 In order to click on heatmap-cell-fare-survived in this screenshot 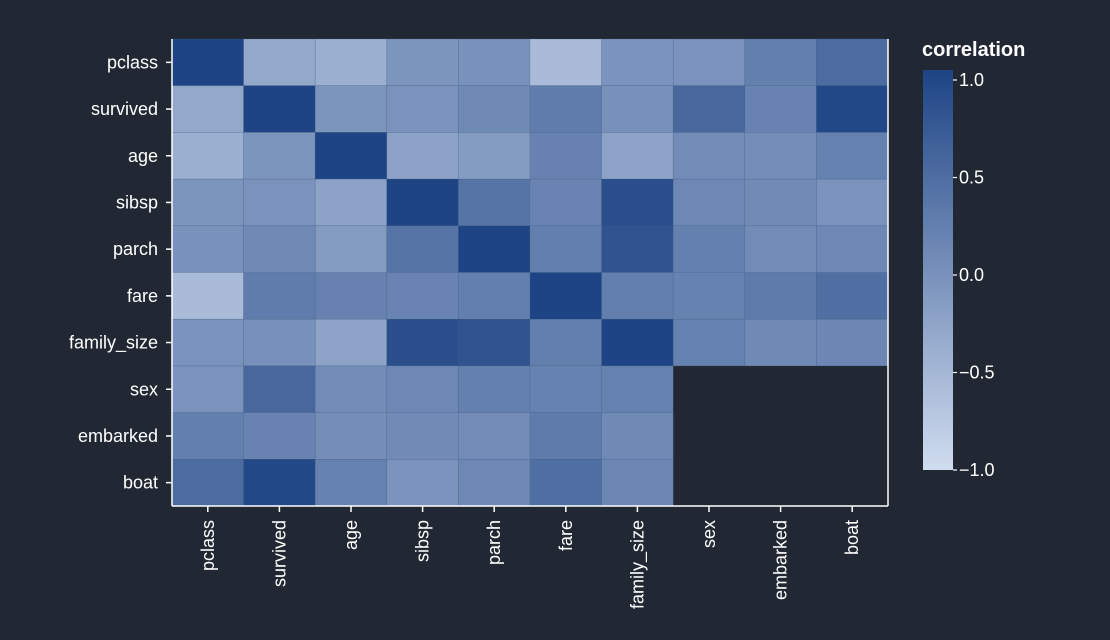, I will do `click(279, 296)`.